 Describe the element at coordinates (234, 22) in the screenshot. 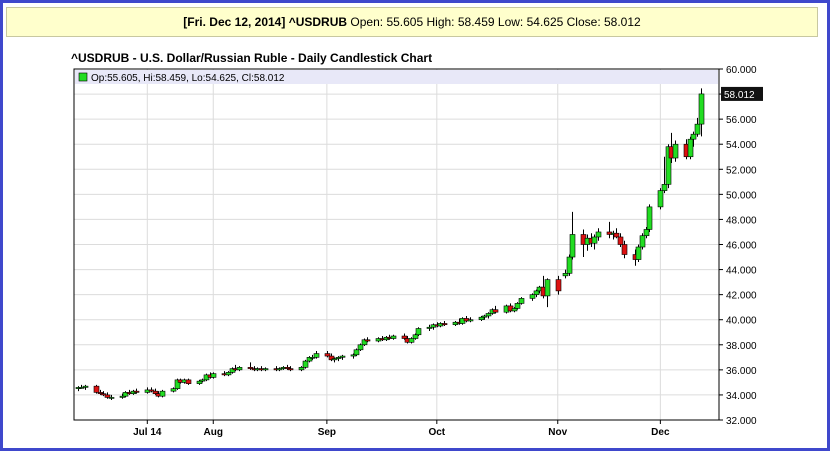

I see `quote-date: [Fri. Dec 12, 2014]` at that location.